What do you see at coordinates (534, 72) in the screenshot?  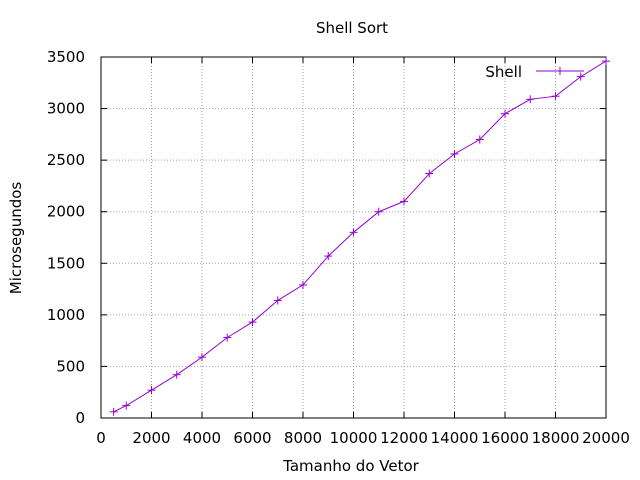 I see `legend: Shell` at bounding box center [534, 72].